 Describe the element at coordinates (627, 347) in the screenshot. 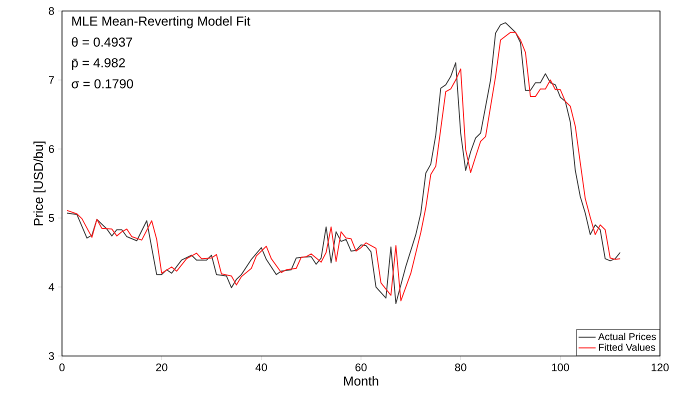

I see `legend-label: Fitted Values` at that location.